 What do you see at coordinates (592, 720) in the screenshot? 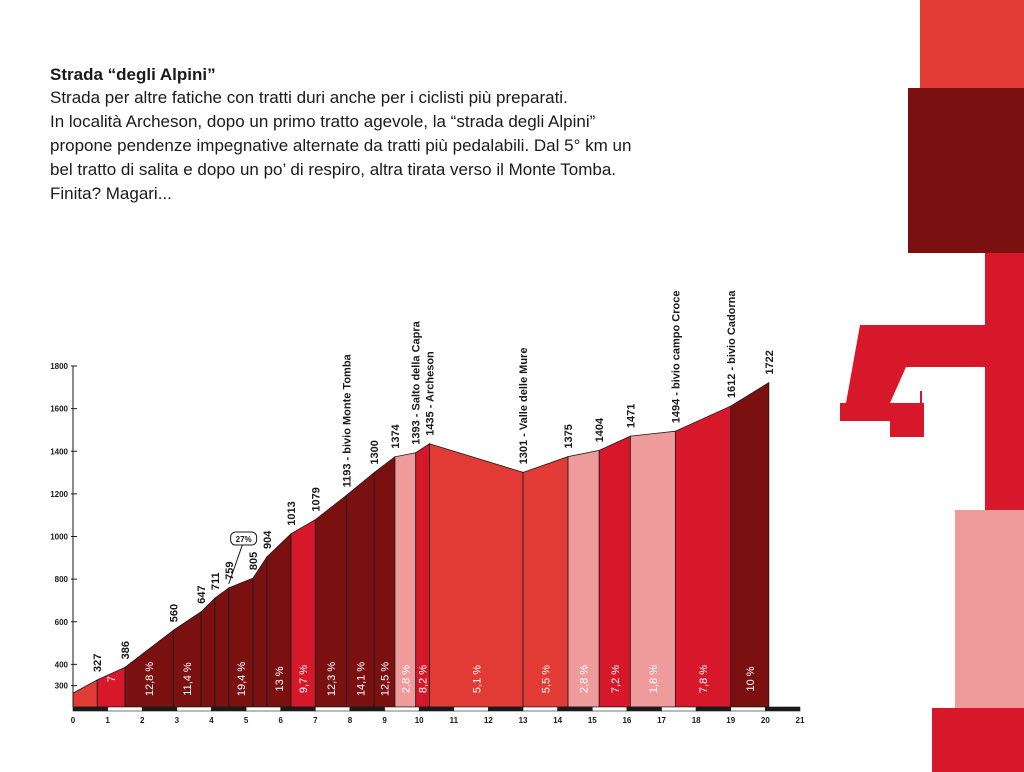
I see `x-tick-label: 15` at bounding box center [592, 720].